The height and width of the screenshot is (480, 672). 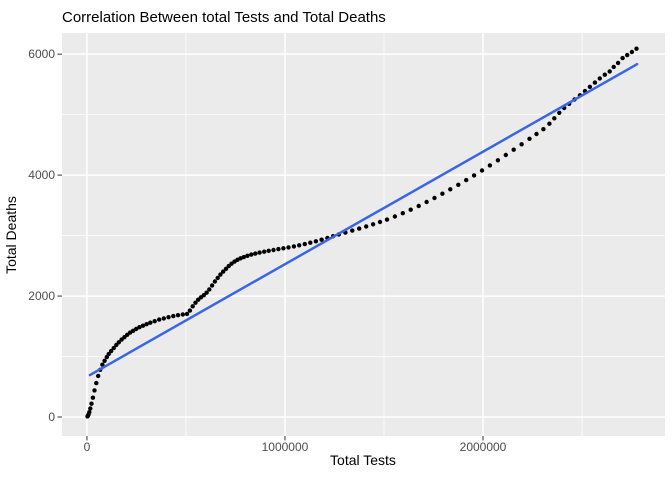 What do you see at coordinates (41, 296) in the screenshot?
I see `y-tick-label: 2000` at bounding box center [41, 296].